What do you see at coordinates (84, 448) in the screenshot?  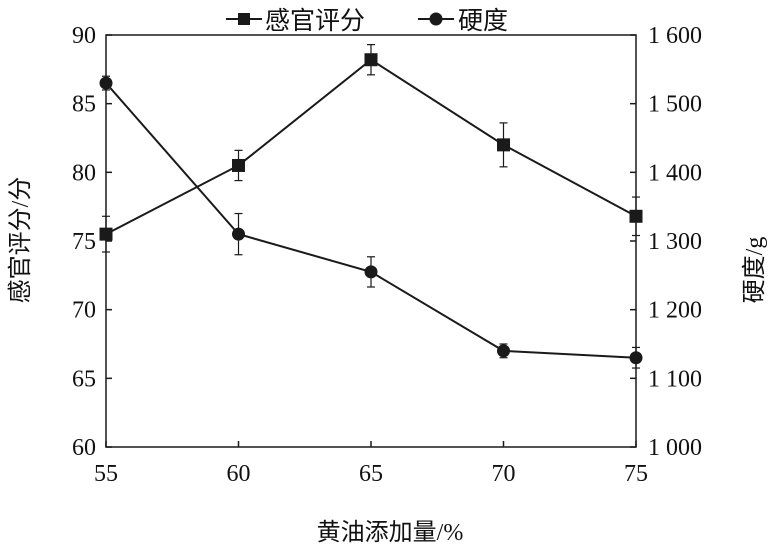 I see `left-y-tick-label: 60` at bounding box center [84, 448].